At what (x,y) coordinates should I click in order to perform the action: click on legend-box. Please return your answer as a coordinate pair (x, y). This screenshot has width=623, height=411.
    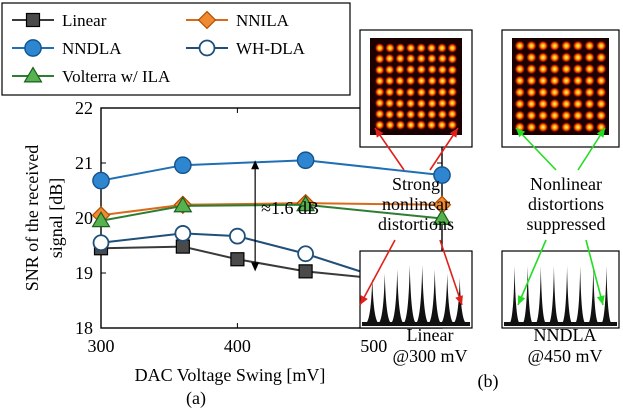
    Looking at the image, I should click on (176, 49).